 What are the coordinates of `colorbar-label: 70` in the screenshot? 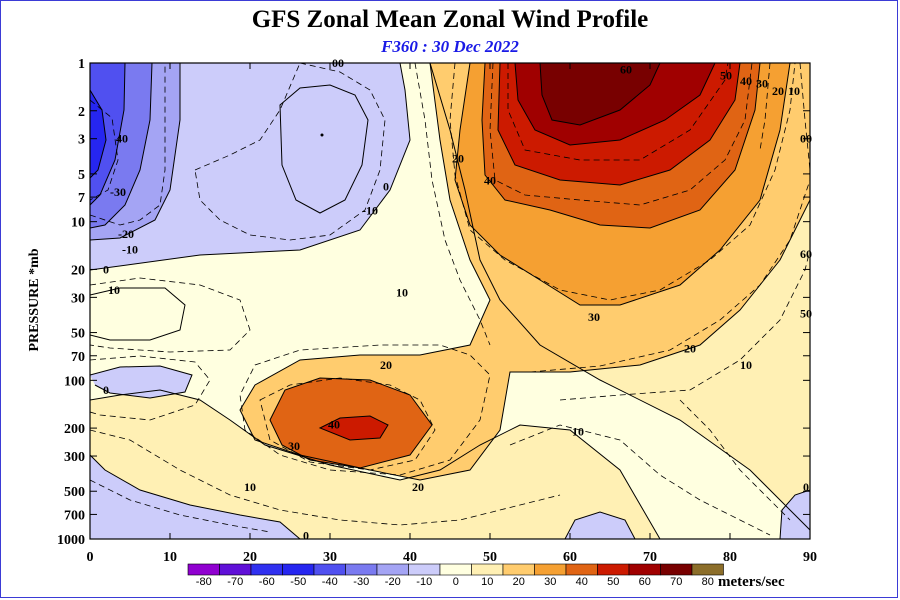 It's located at (676, 582).